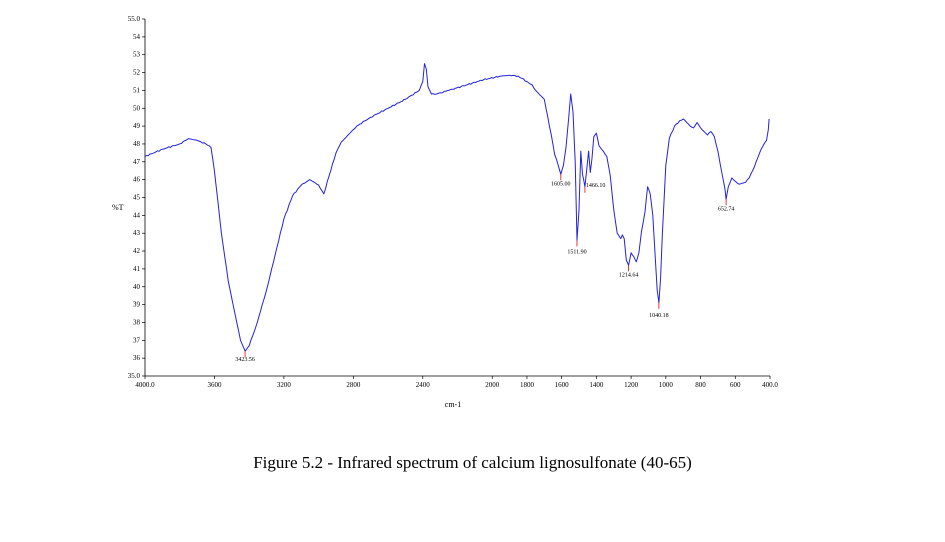 The width and height of the screenshot is (945, 542). What do you see at coordinates (666, 385) in the screenshot?
I see `x-tick-label: 1000` at bounding box center [666, 385].